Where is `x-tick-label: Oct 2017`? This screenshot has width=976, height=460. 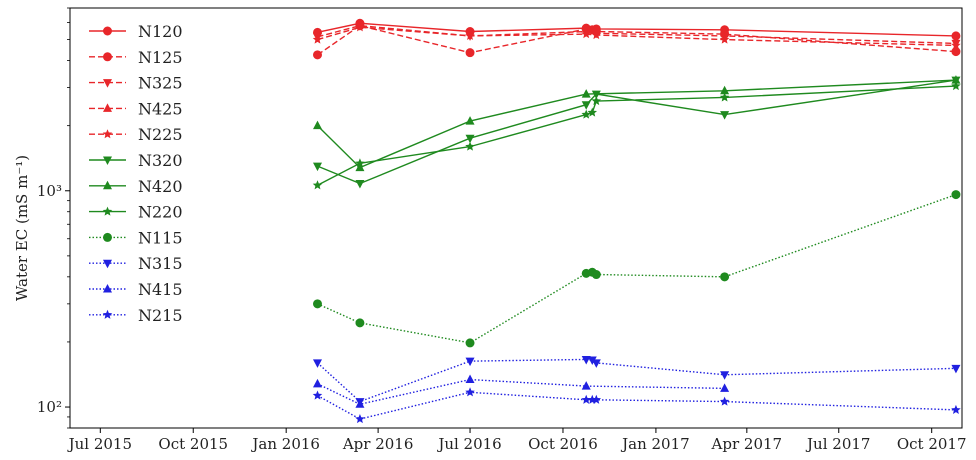 x-tick-label: Oct 2017 is located at coordinates (932, 444).